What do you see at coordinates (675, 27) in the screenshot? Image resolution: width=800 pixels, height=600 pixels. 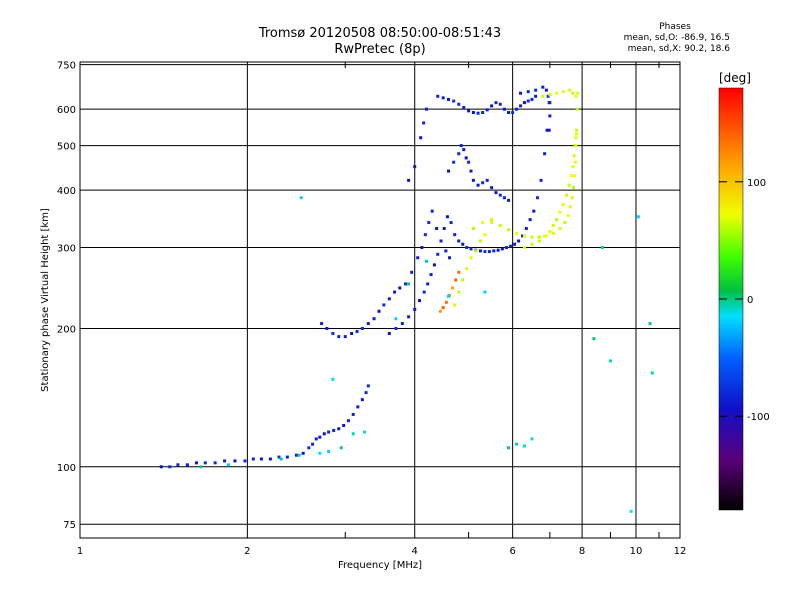 I see `phase-stats-heading: Phases` at bounding box center [675, 27].